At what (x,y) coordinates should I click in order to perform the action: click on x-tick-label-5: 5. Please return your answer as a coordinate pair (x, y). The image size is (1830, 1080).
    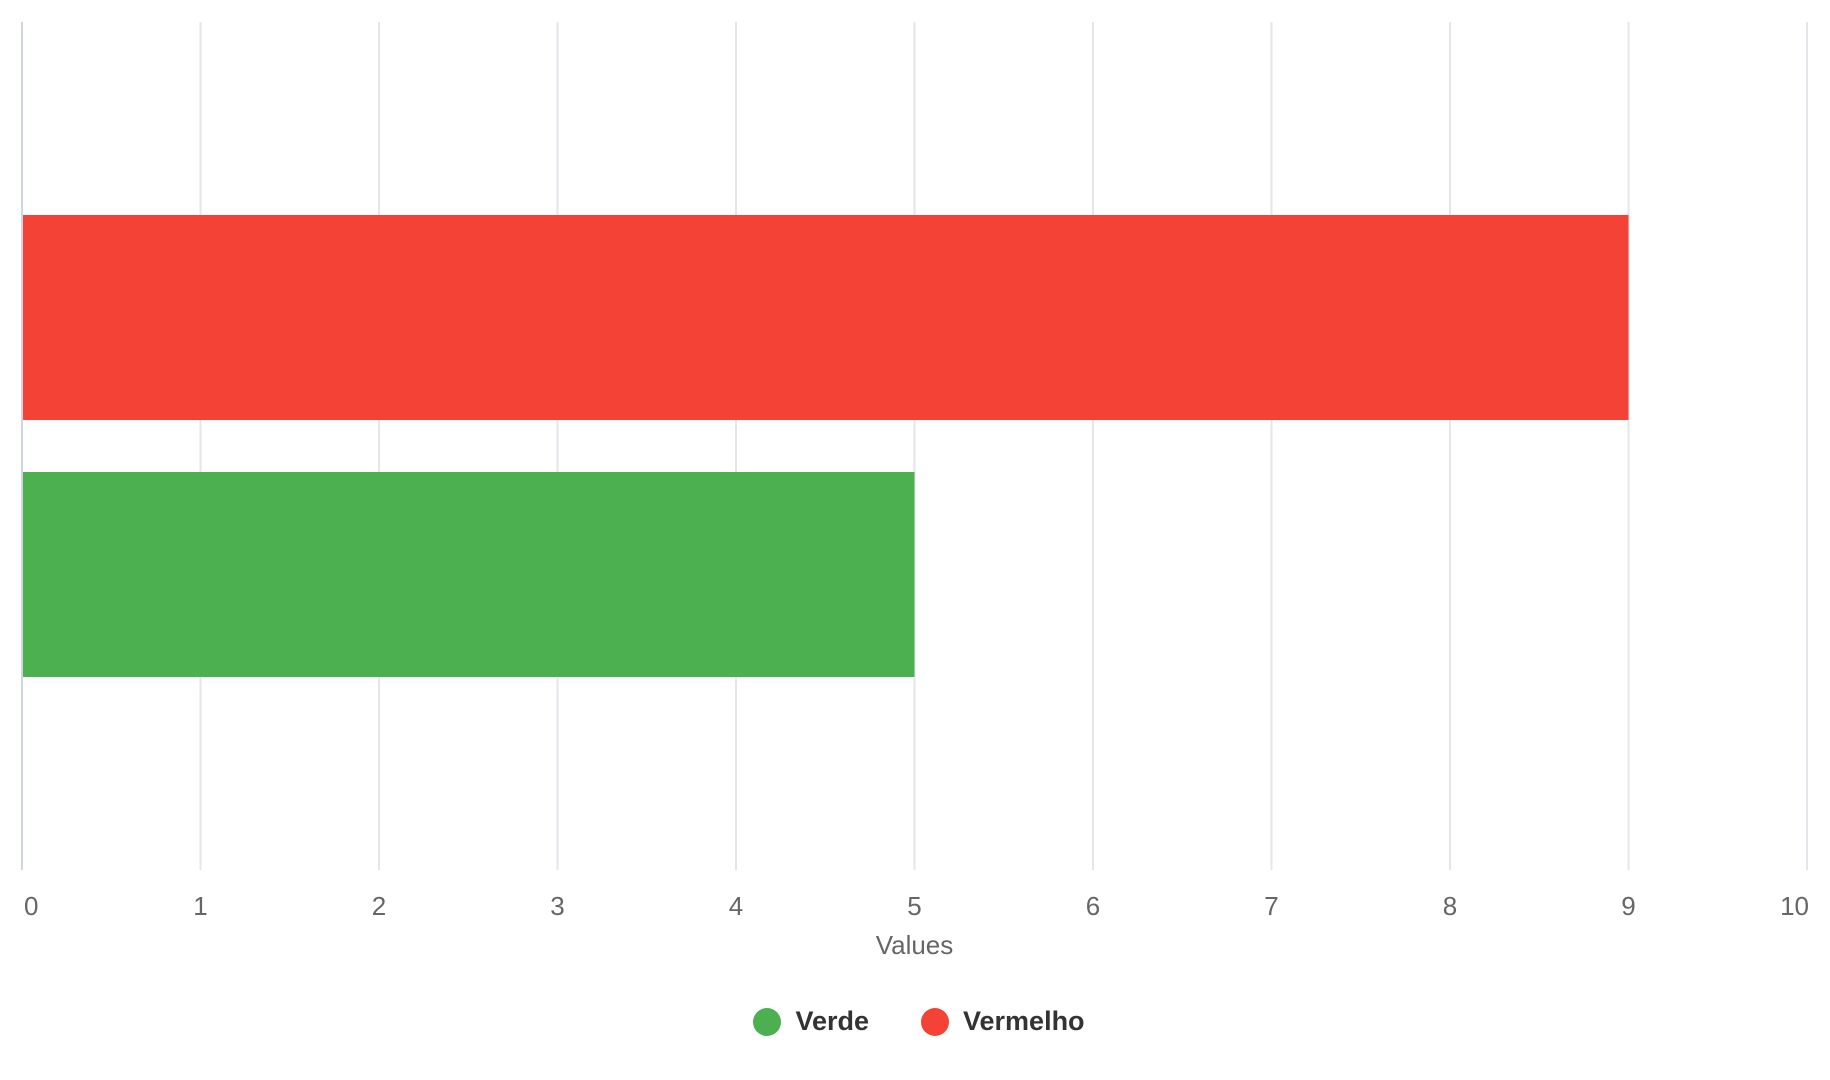
    Looking at the image, I should click on (914, 906).